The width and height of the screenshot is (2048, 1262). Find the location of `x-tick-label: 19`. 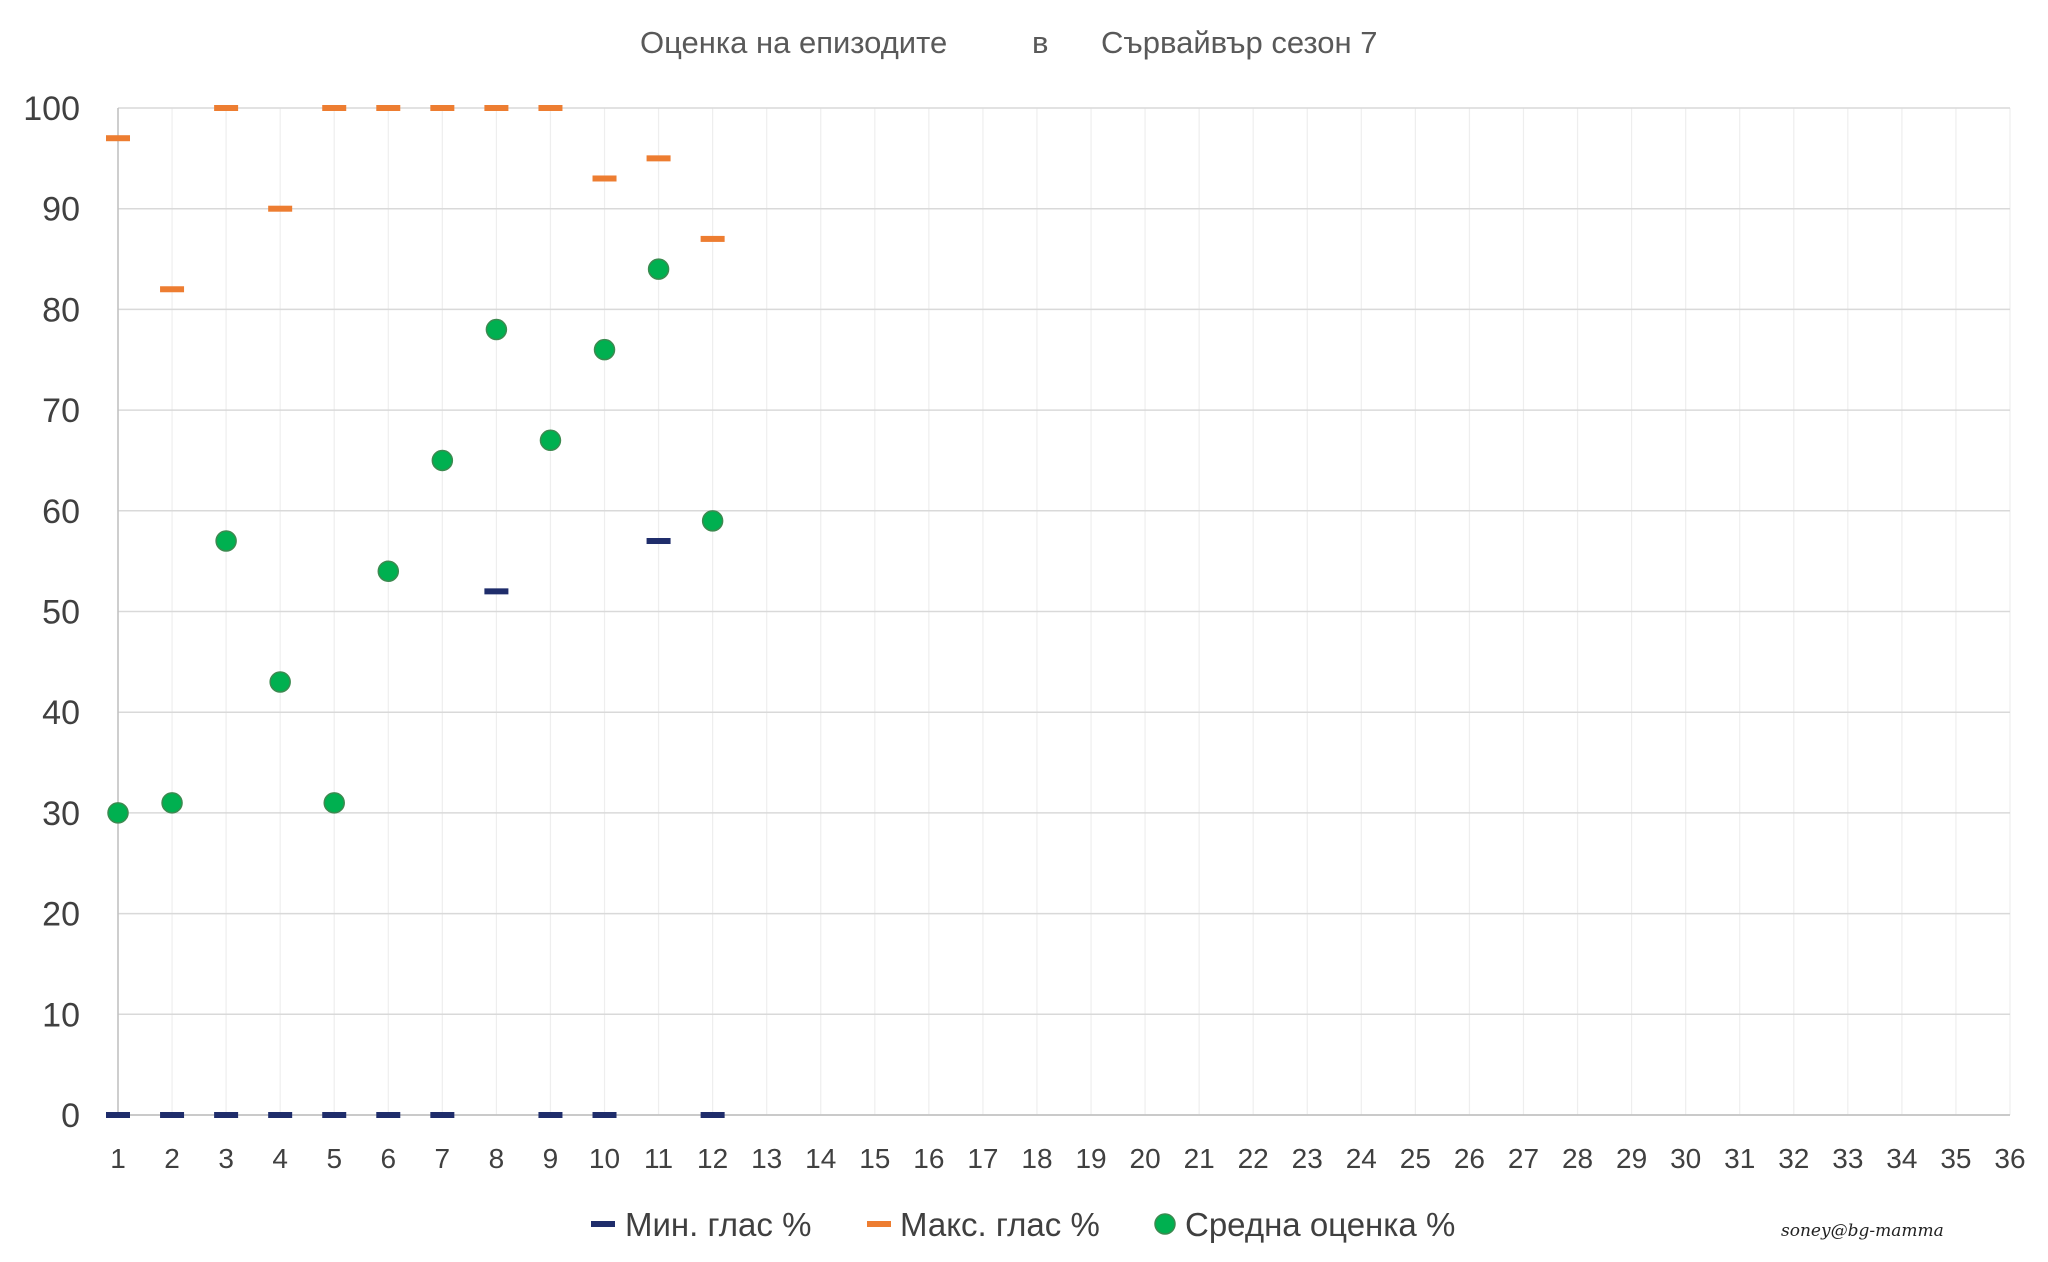

x-tick-label: 19 is located at coordinates (1090, 1158).